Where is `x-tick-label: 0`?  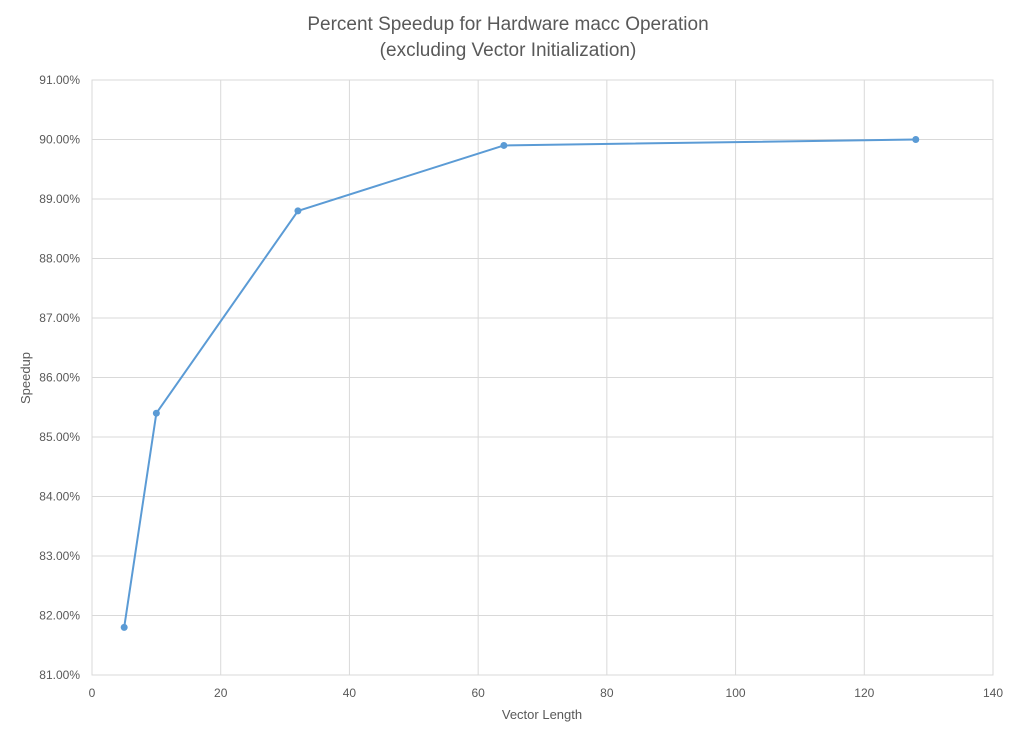
x-tick-label: 0 is located at coordinates (92, 693).